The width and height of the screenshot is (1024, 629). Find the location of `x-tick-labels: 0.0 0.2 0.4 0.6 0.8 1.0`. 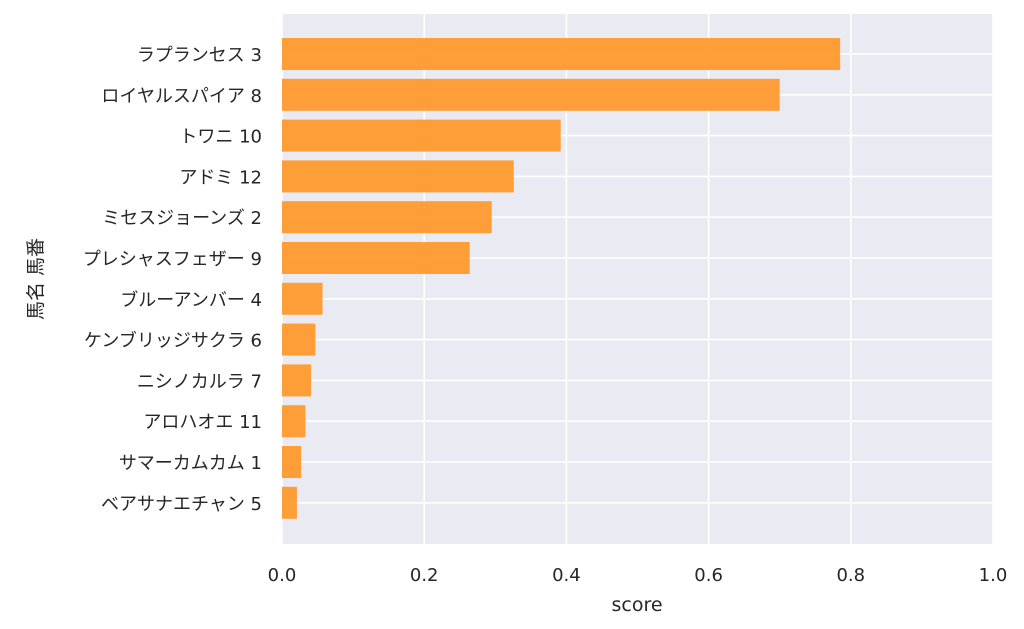

x-tick-labels: 0.0 0.2 0.4 0.6 0.8 1.0 is located at coordinates (638, 575).